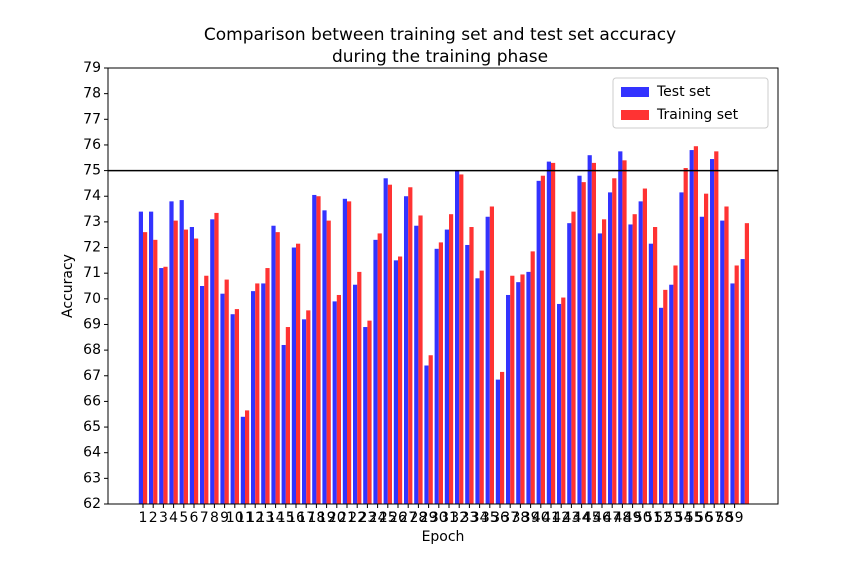 This screenshot has height=576, width=864. Describe the element at coordinates (622, 518) in the screenshot. I see `x-tick-label: 48` at that location.